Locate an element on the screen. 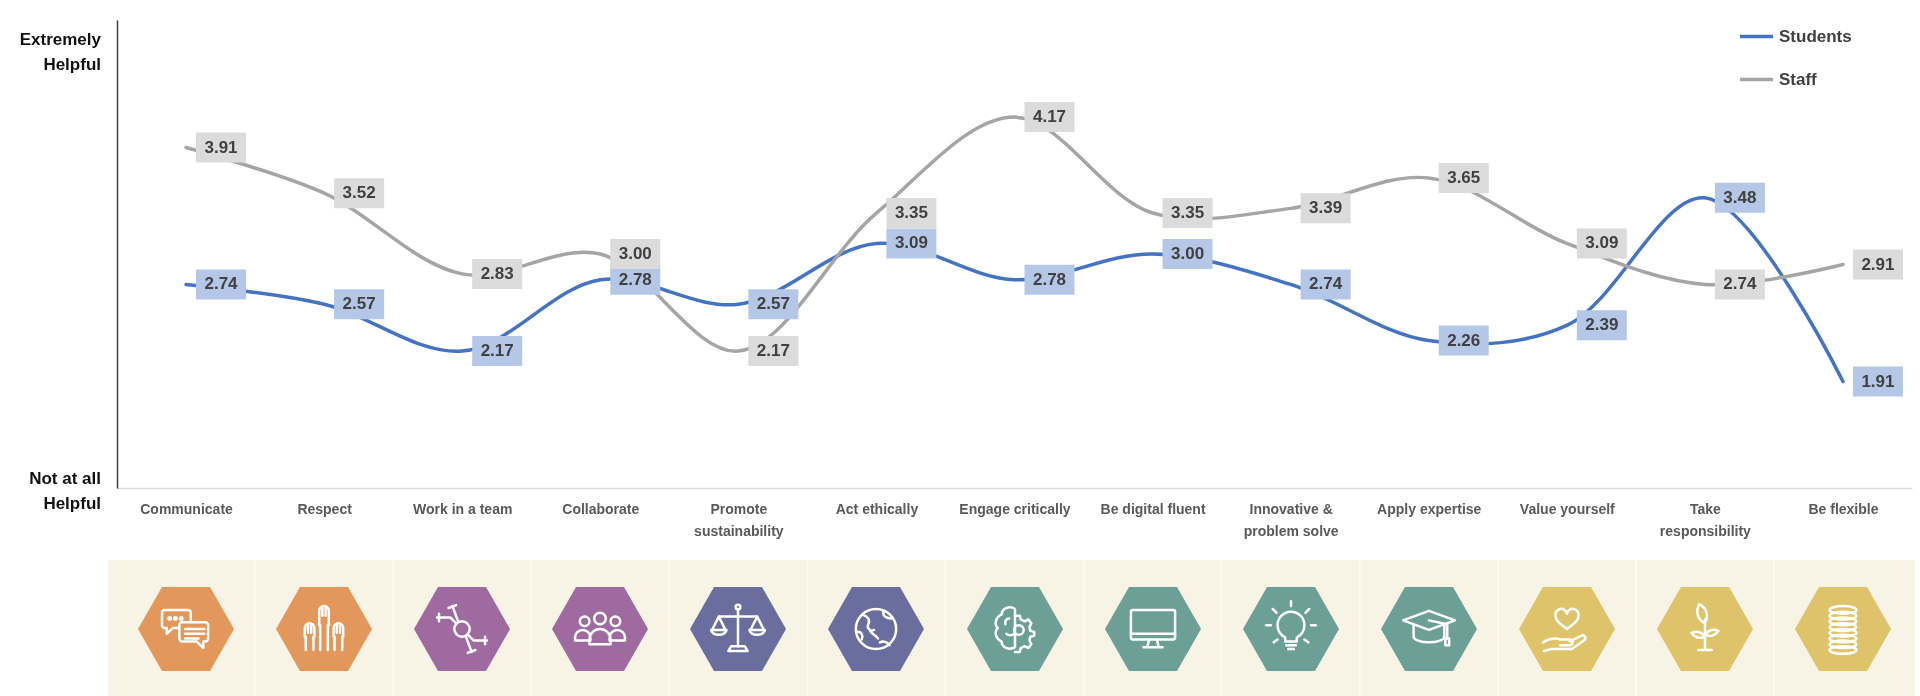 The height and width of the screenshot is (696, 1920). x-tick-label: Work in a team is located at coordinates (463, 508).